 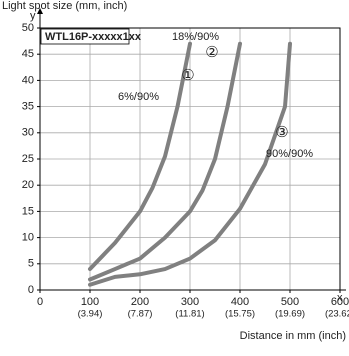 What do you see at coordinates (28, 238) in the screenshot?
I see `y-tick-label: 10` at bounding box center [28, 238].